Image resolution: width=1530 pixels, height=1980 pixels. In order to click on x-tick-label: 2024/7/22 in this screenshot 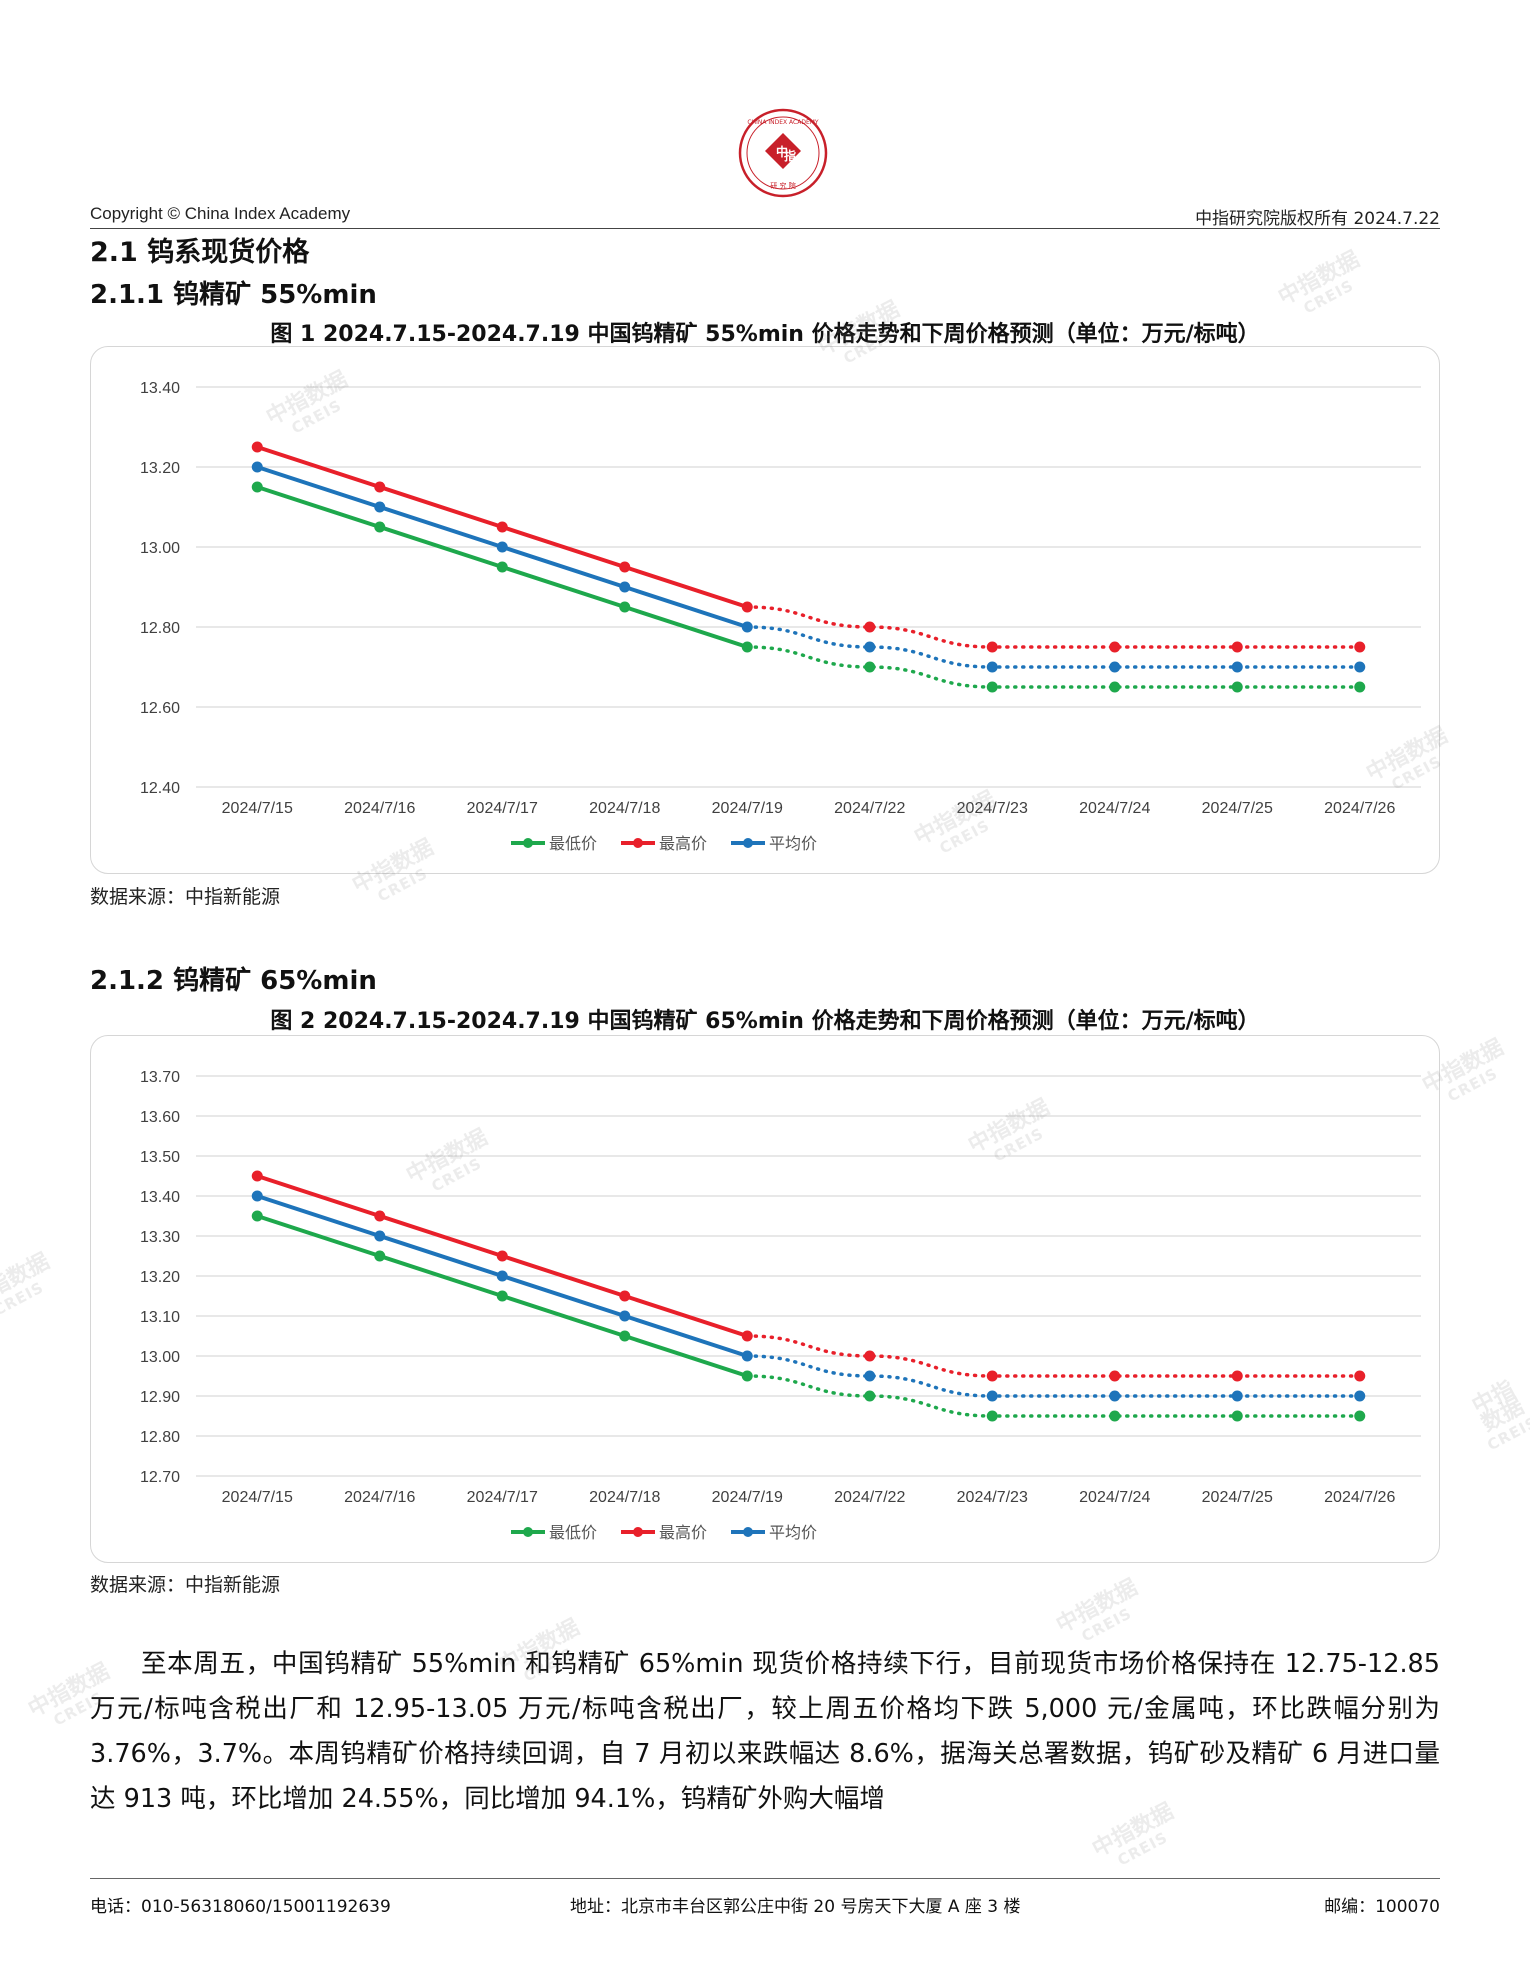, I will do `click(869, 1497)`.